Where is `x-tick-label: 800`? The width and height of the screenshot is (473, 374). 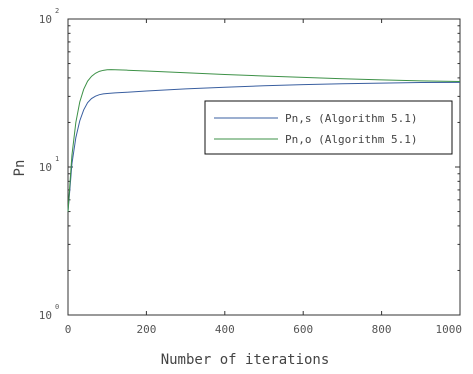 x-tick-label: 800 is located at coordinates (382, 329).